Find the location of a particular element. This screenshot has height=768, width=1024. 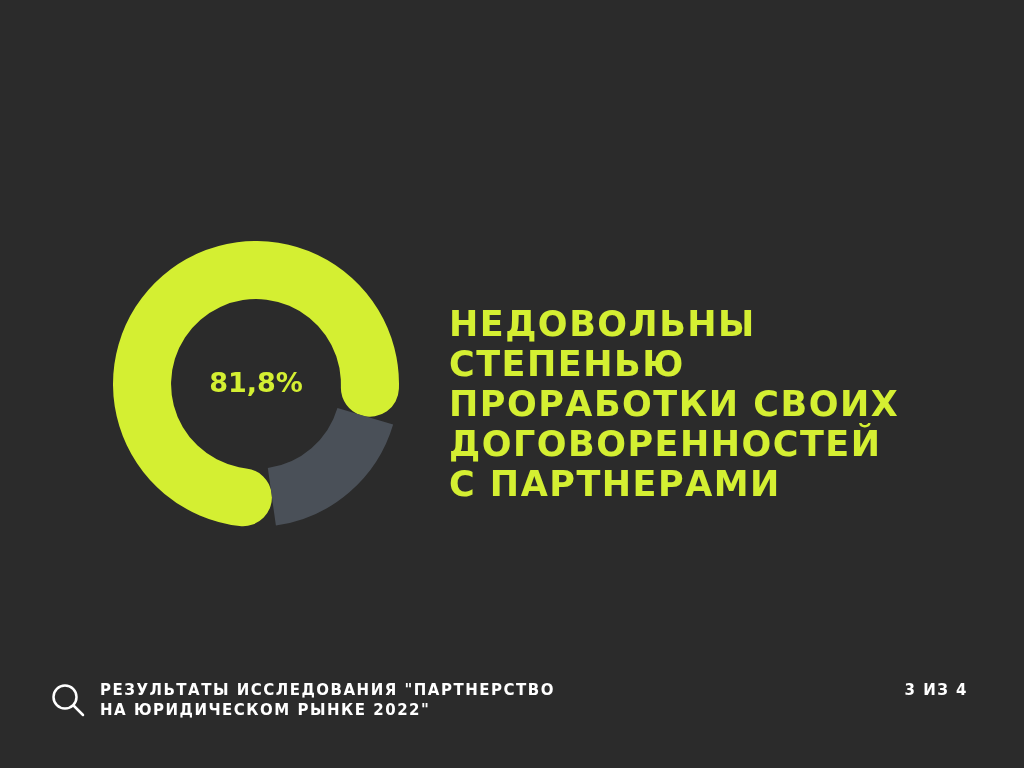

data-label: 81,8% is located at coordinates (256, 383).